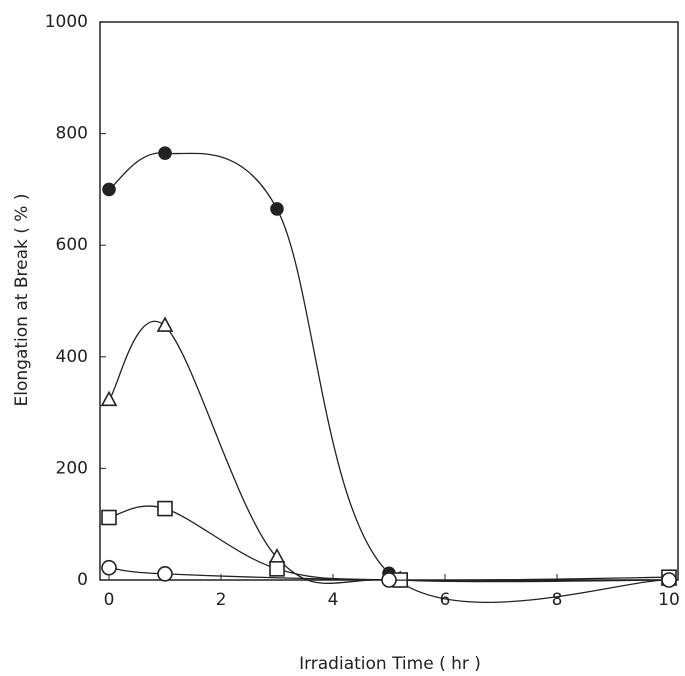 The image size is (685, 676). Describe the element at coordinates (22, 300) in the screenshot. I see `y-axis-label: Elongation at Break ( % )` at that location.